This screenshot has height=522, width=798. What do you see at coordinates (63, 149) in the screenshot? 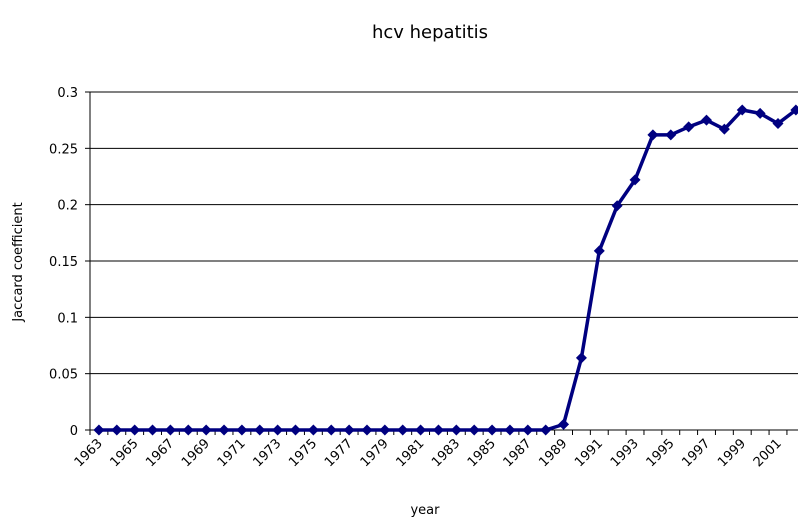
I see `y-tick-label: 0.25` at bounding box center [63, 149].